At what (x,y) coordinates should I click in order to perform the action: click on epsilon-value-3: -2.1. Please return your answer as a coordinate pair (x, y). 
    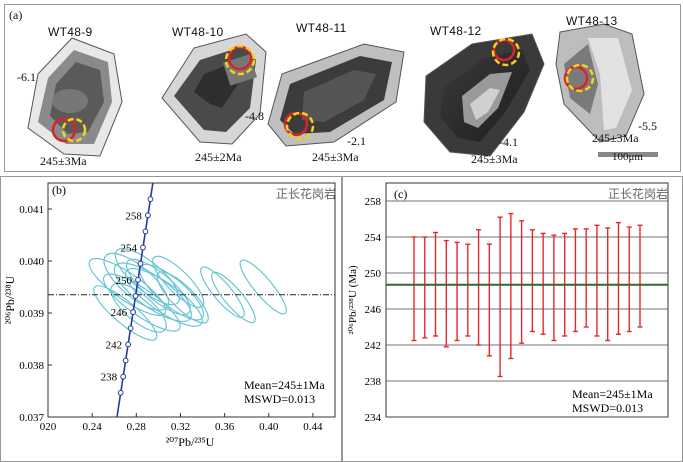
    Looking at the image, I should click on (356, 141).